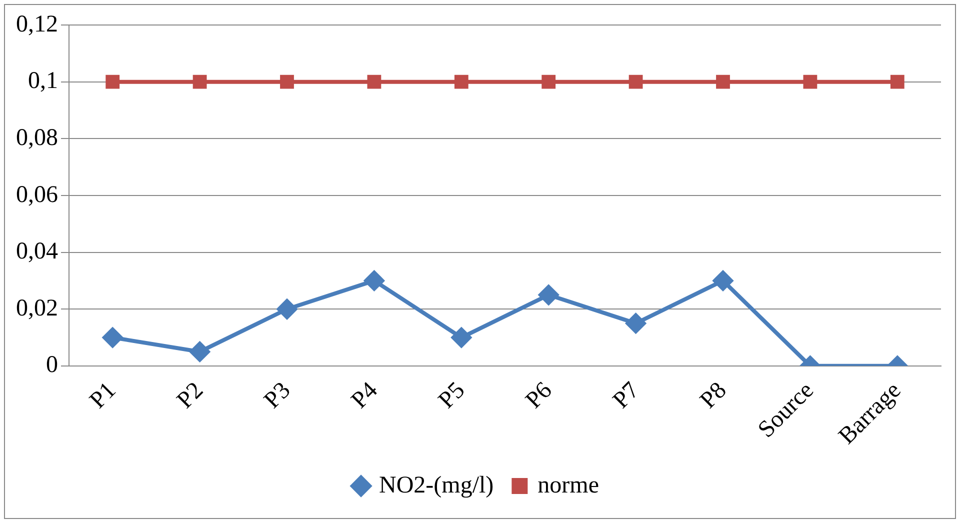 This screenshot has height=521, width=960. I want to click on x-tick-label: P6, so click(539, 395).